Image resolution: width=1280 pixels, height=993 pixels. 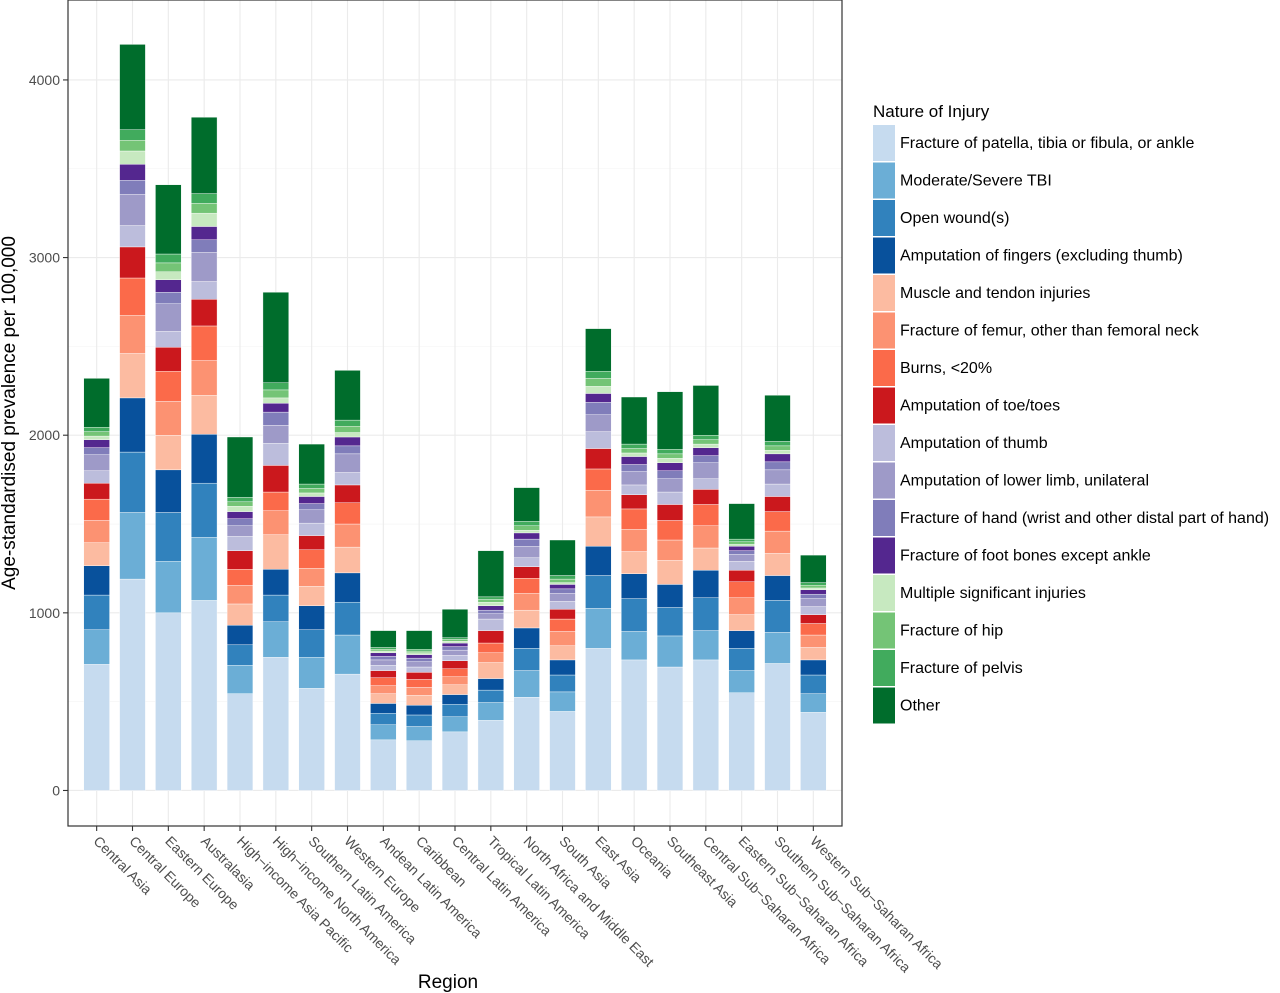 I want to click on legend-label: Amputation of fingers (excluding thumb), so click(x=1041, y=256).